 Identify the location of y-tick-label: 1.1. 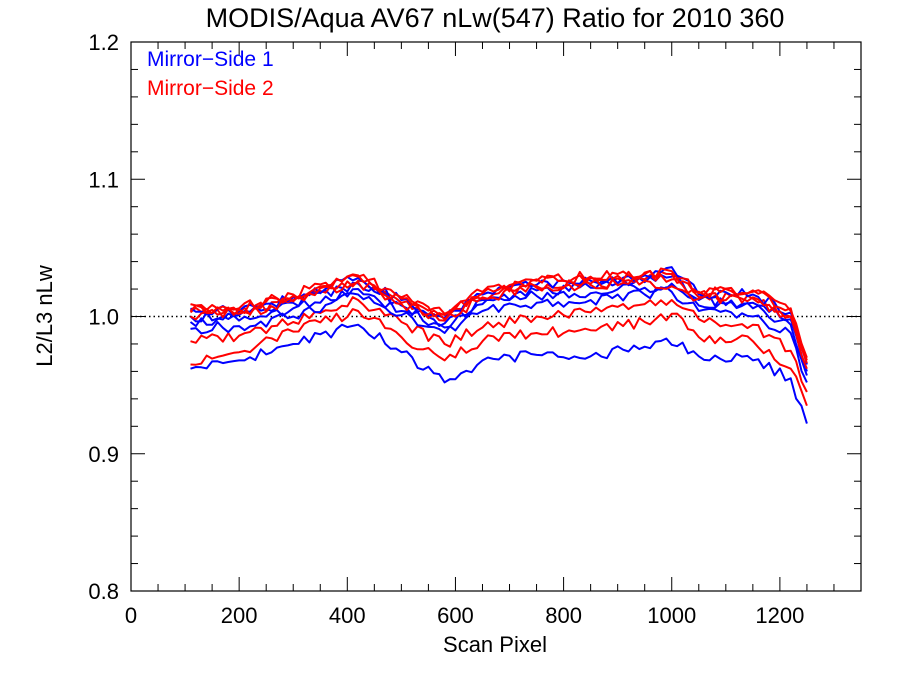
(103, 179).